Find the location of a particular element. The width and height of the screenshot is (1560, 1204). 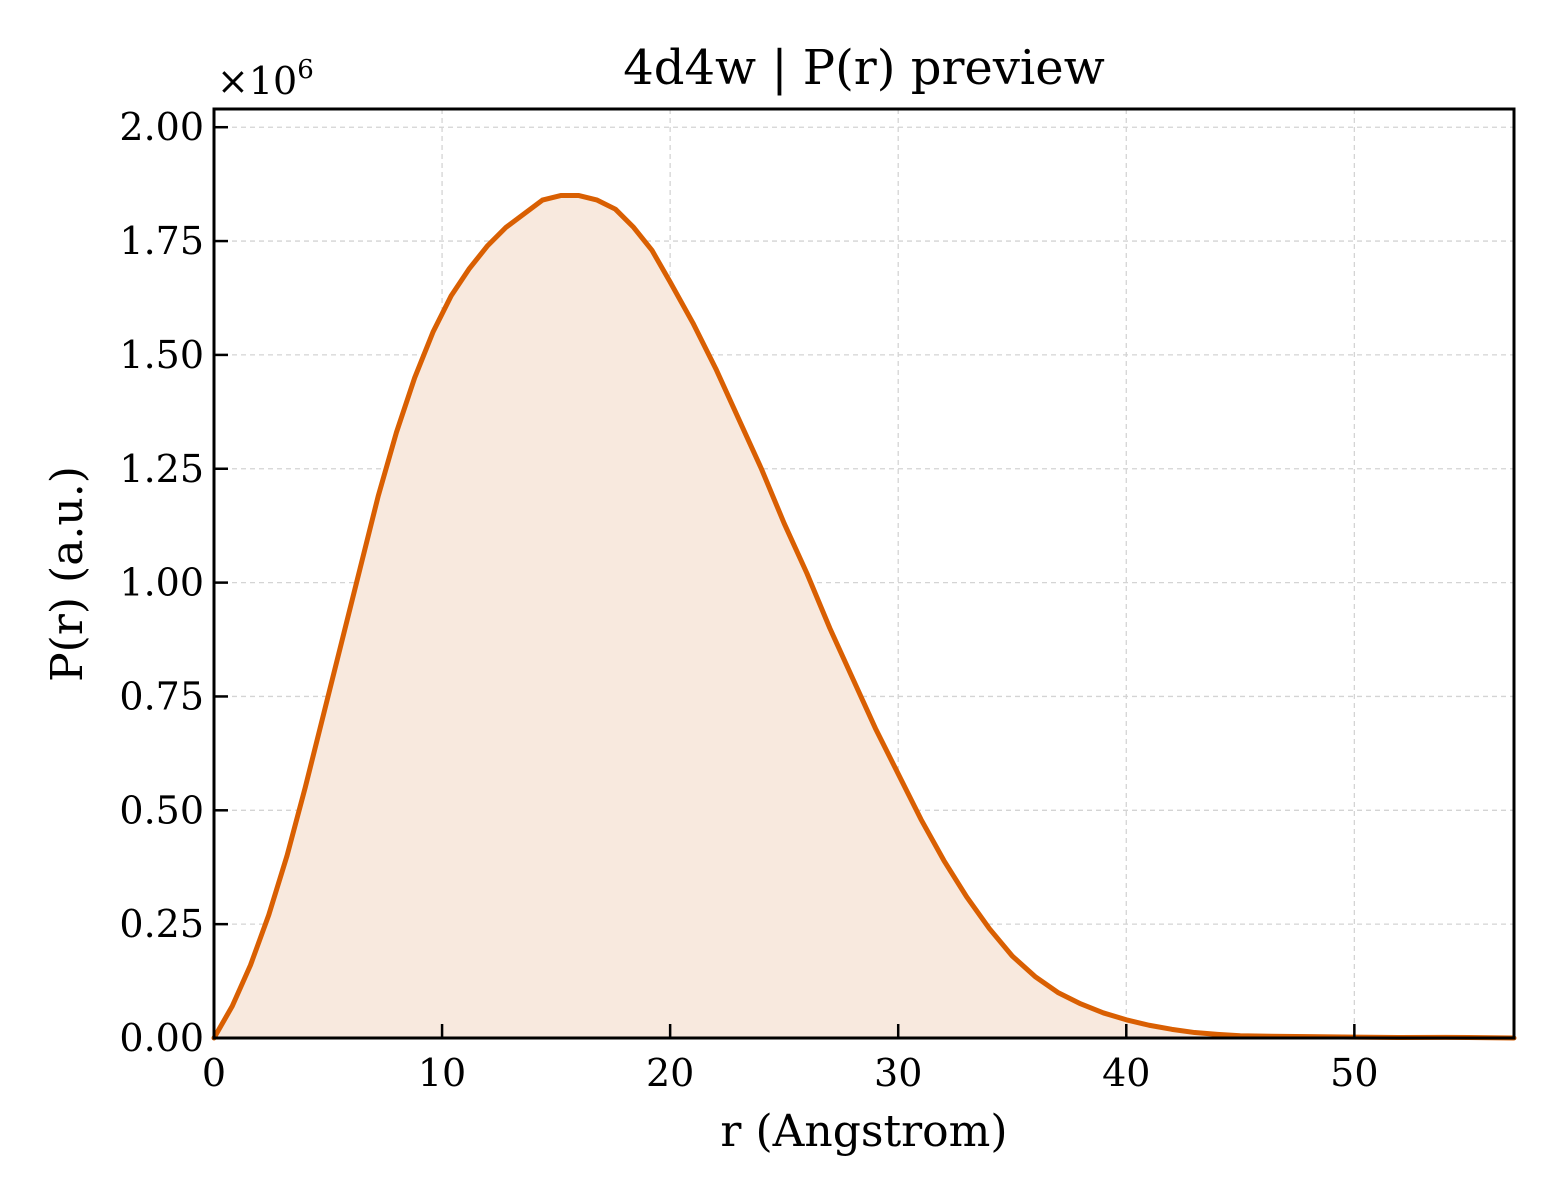

y-multiplier: ×10⁶ is located at coordinates (265, 79).